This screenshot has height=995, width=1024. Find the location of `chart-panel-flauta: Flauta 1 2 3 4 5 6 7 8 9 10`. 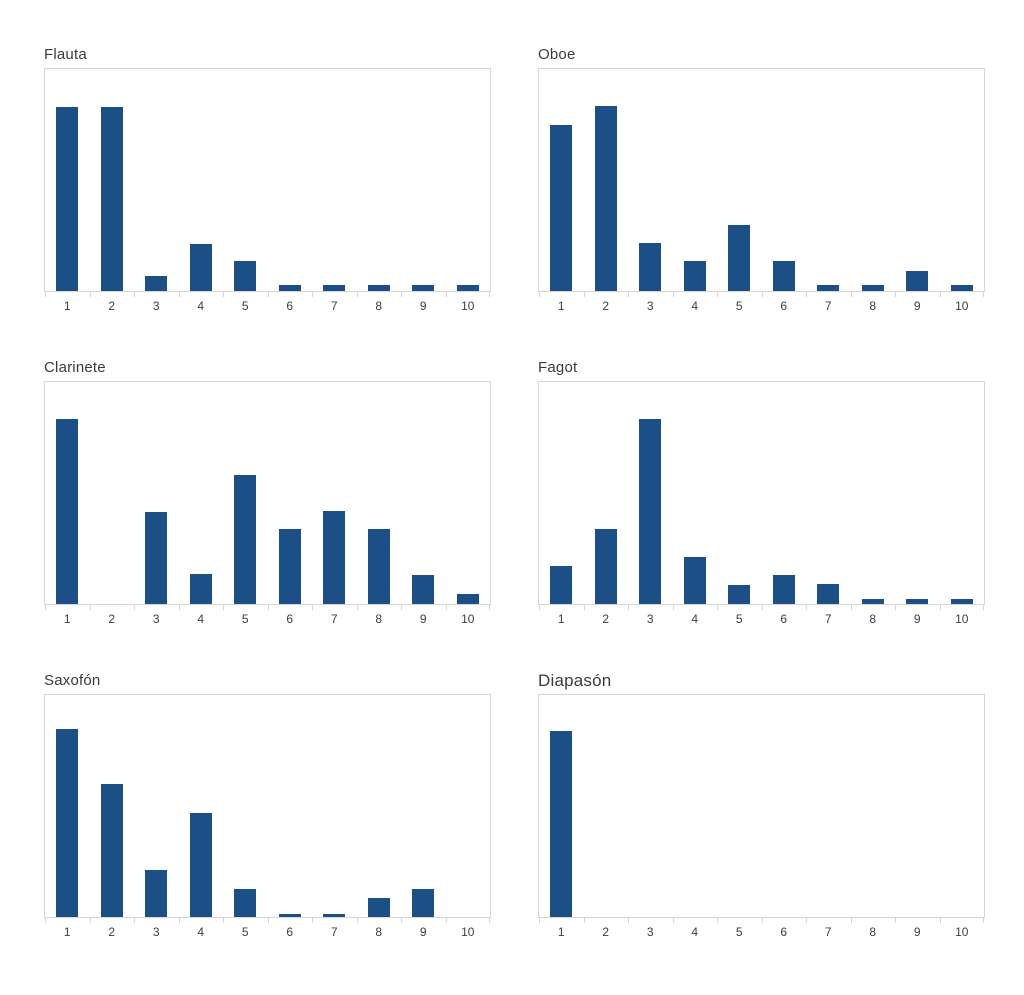

chart-panel-flauta: Flauta 1 2 3 4 5 6 7 8 9 10 is located at coordinates (267, 179).